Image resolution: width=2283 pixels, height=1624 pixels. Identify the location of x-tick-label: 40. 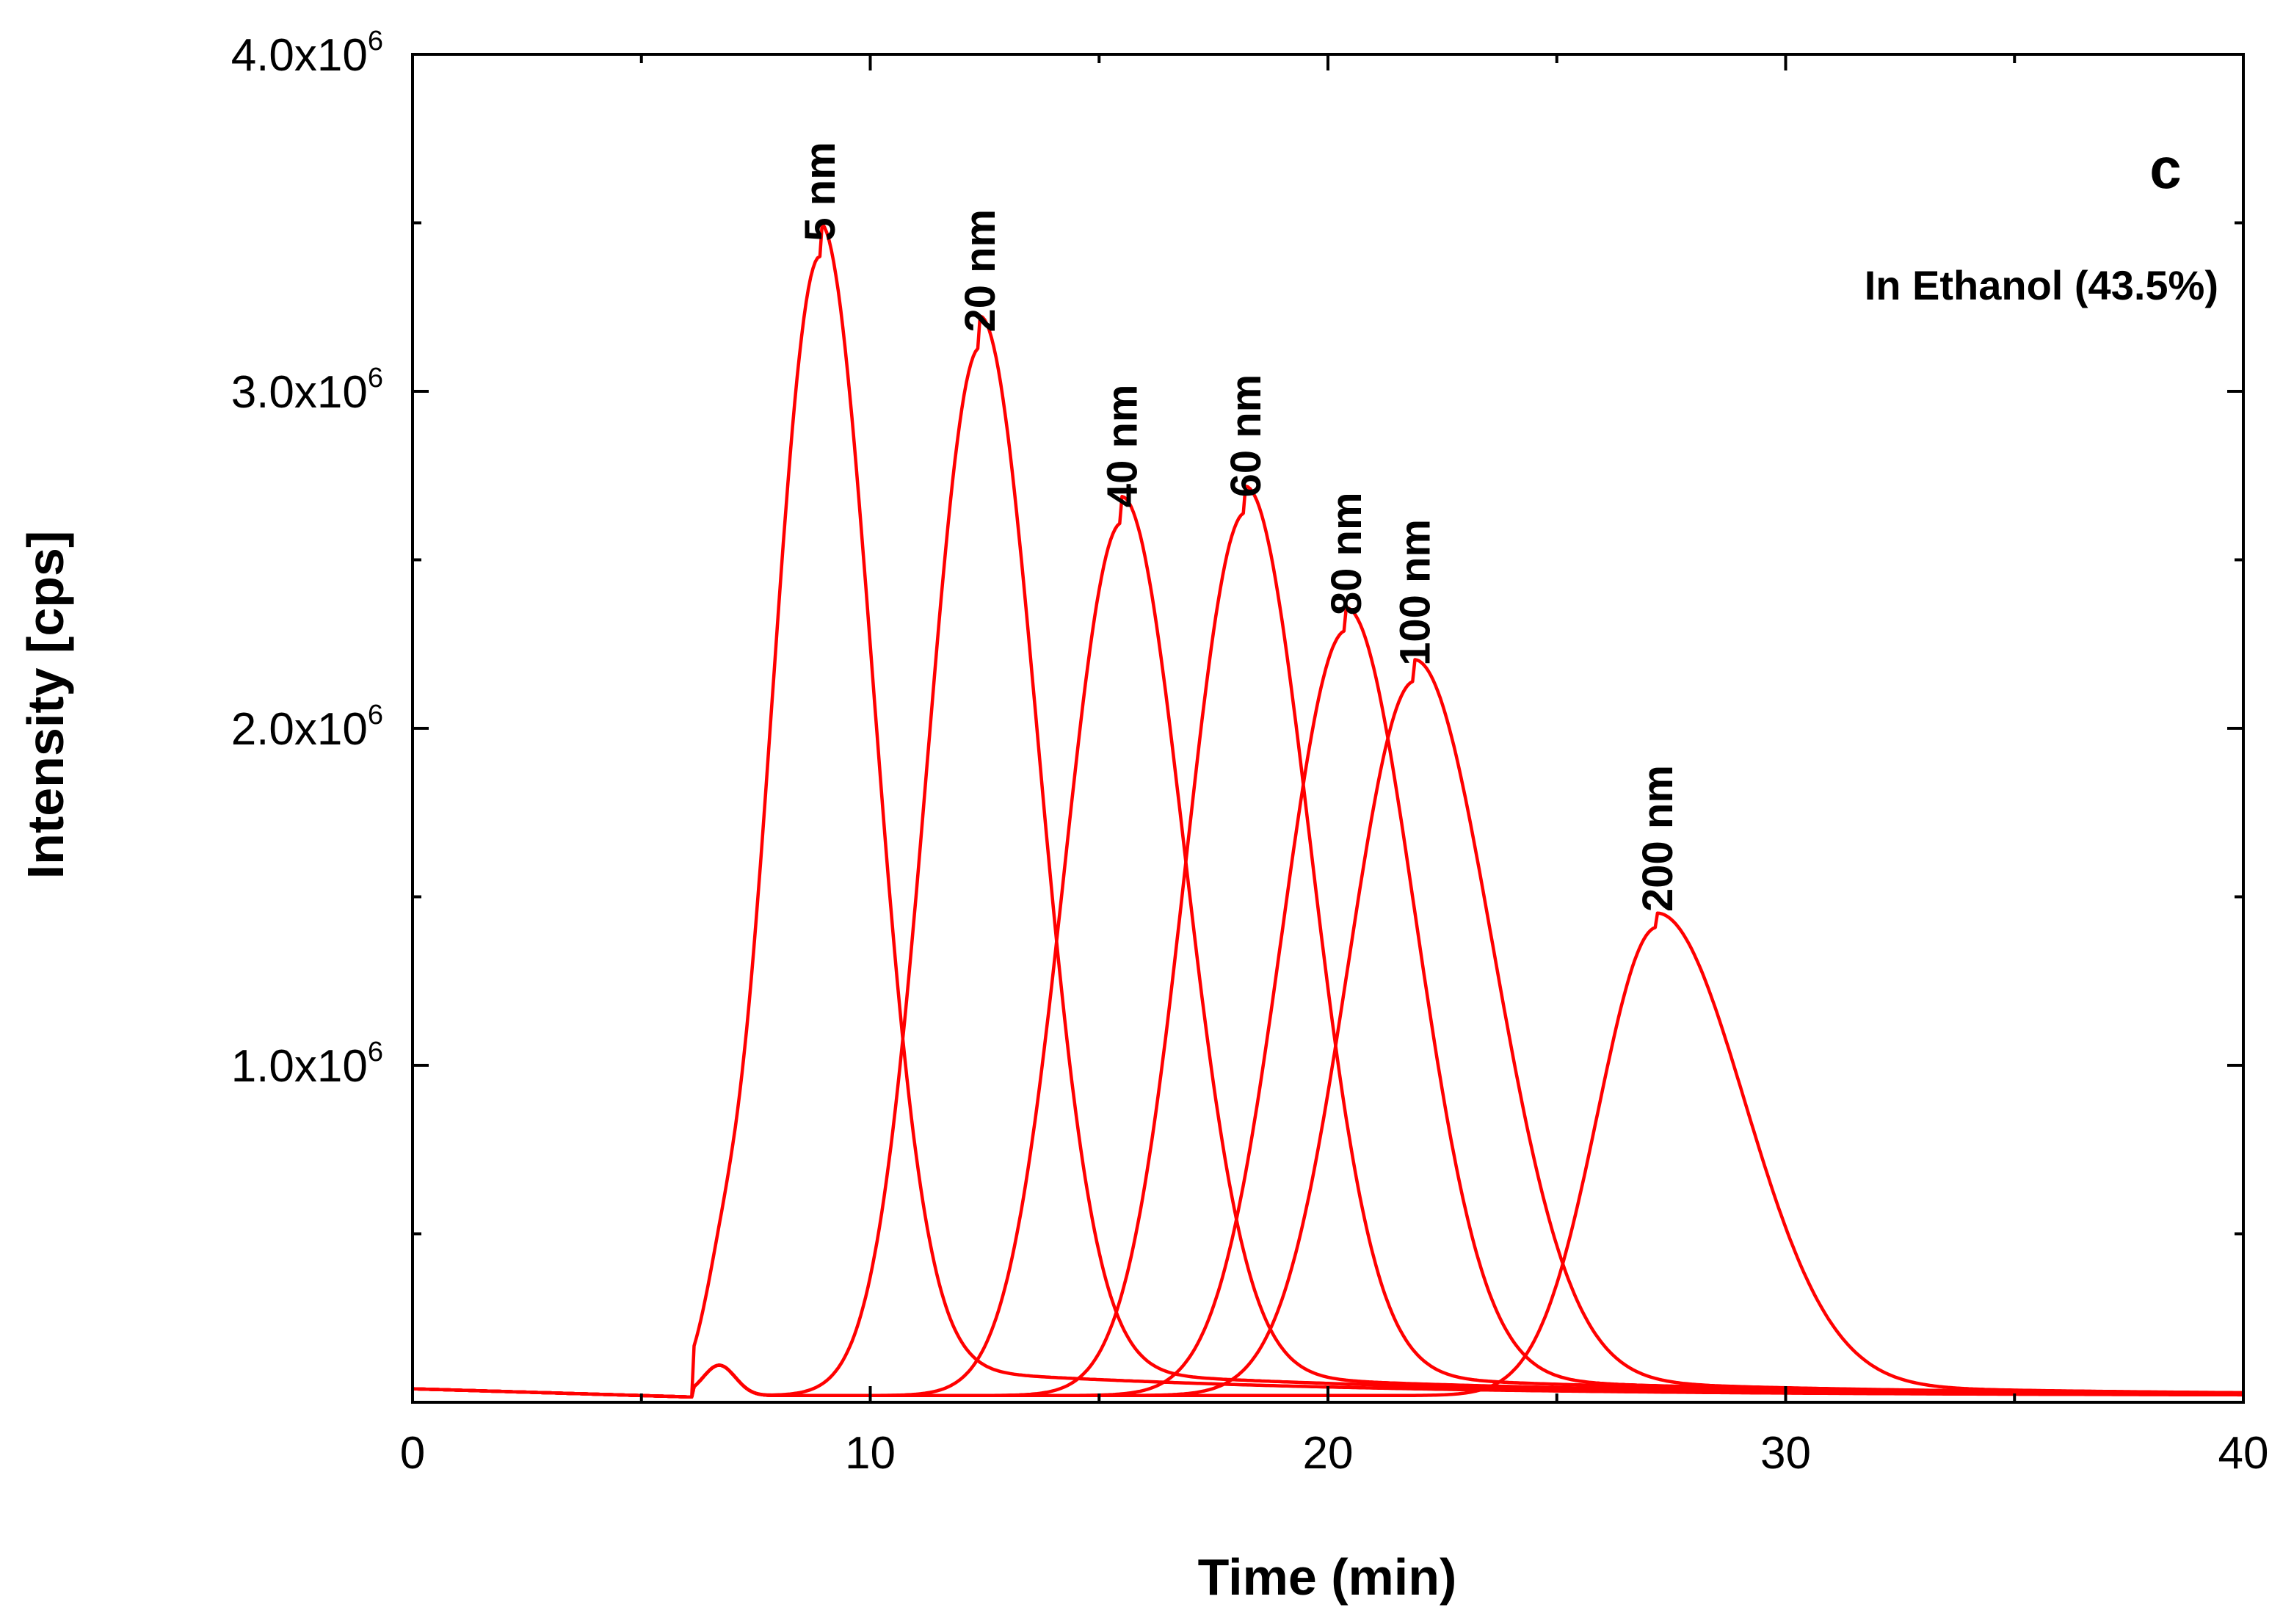
(2243, 1453).